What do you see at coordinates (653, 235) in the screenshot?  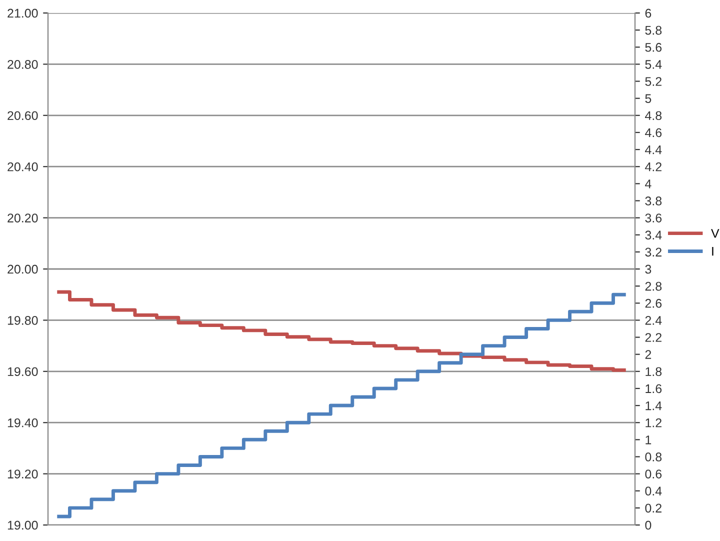 I see `y2-tick-label: 3.4` at bounding box center [653, 235].